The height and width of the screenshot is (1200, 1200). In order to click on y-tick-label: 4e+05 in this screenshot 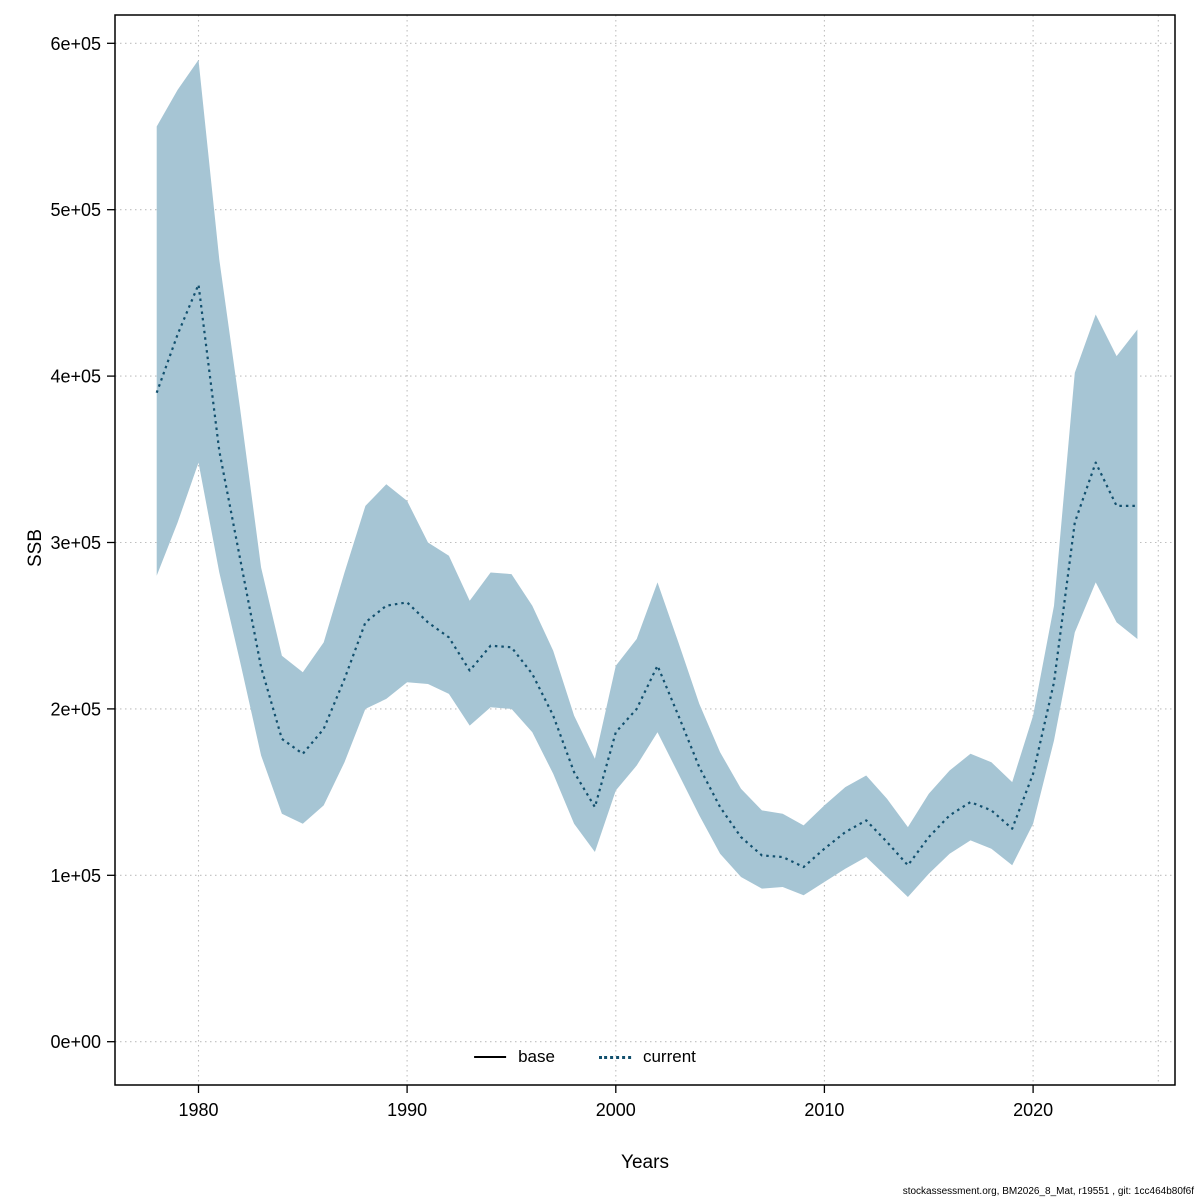, I will do `click(75, 377)`.